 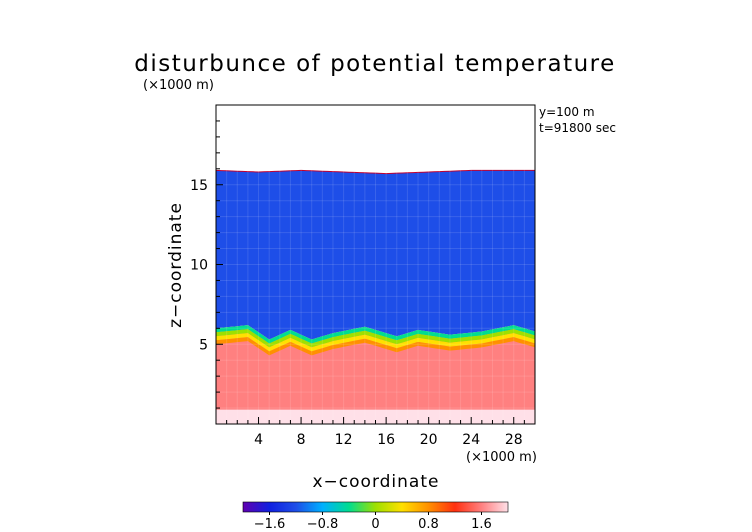 I want to click on warm-core-band, so click(x=375, y=386).